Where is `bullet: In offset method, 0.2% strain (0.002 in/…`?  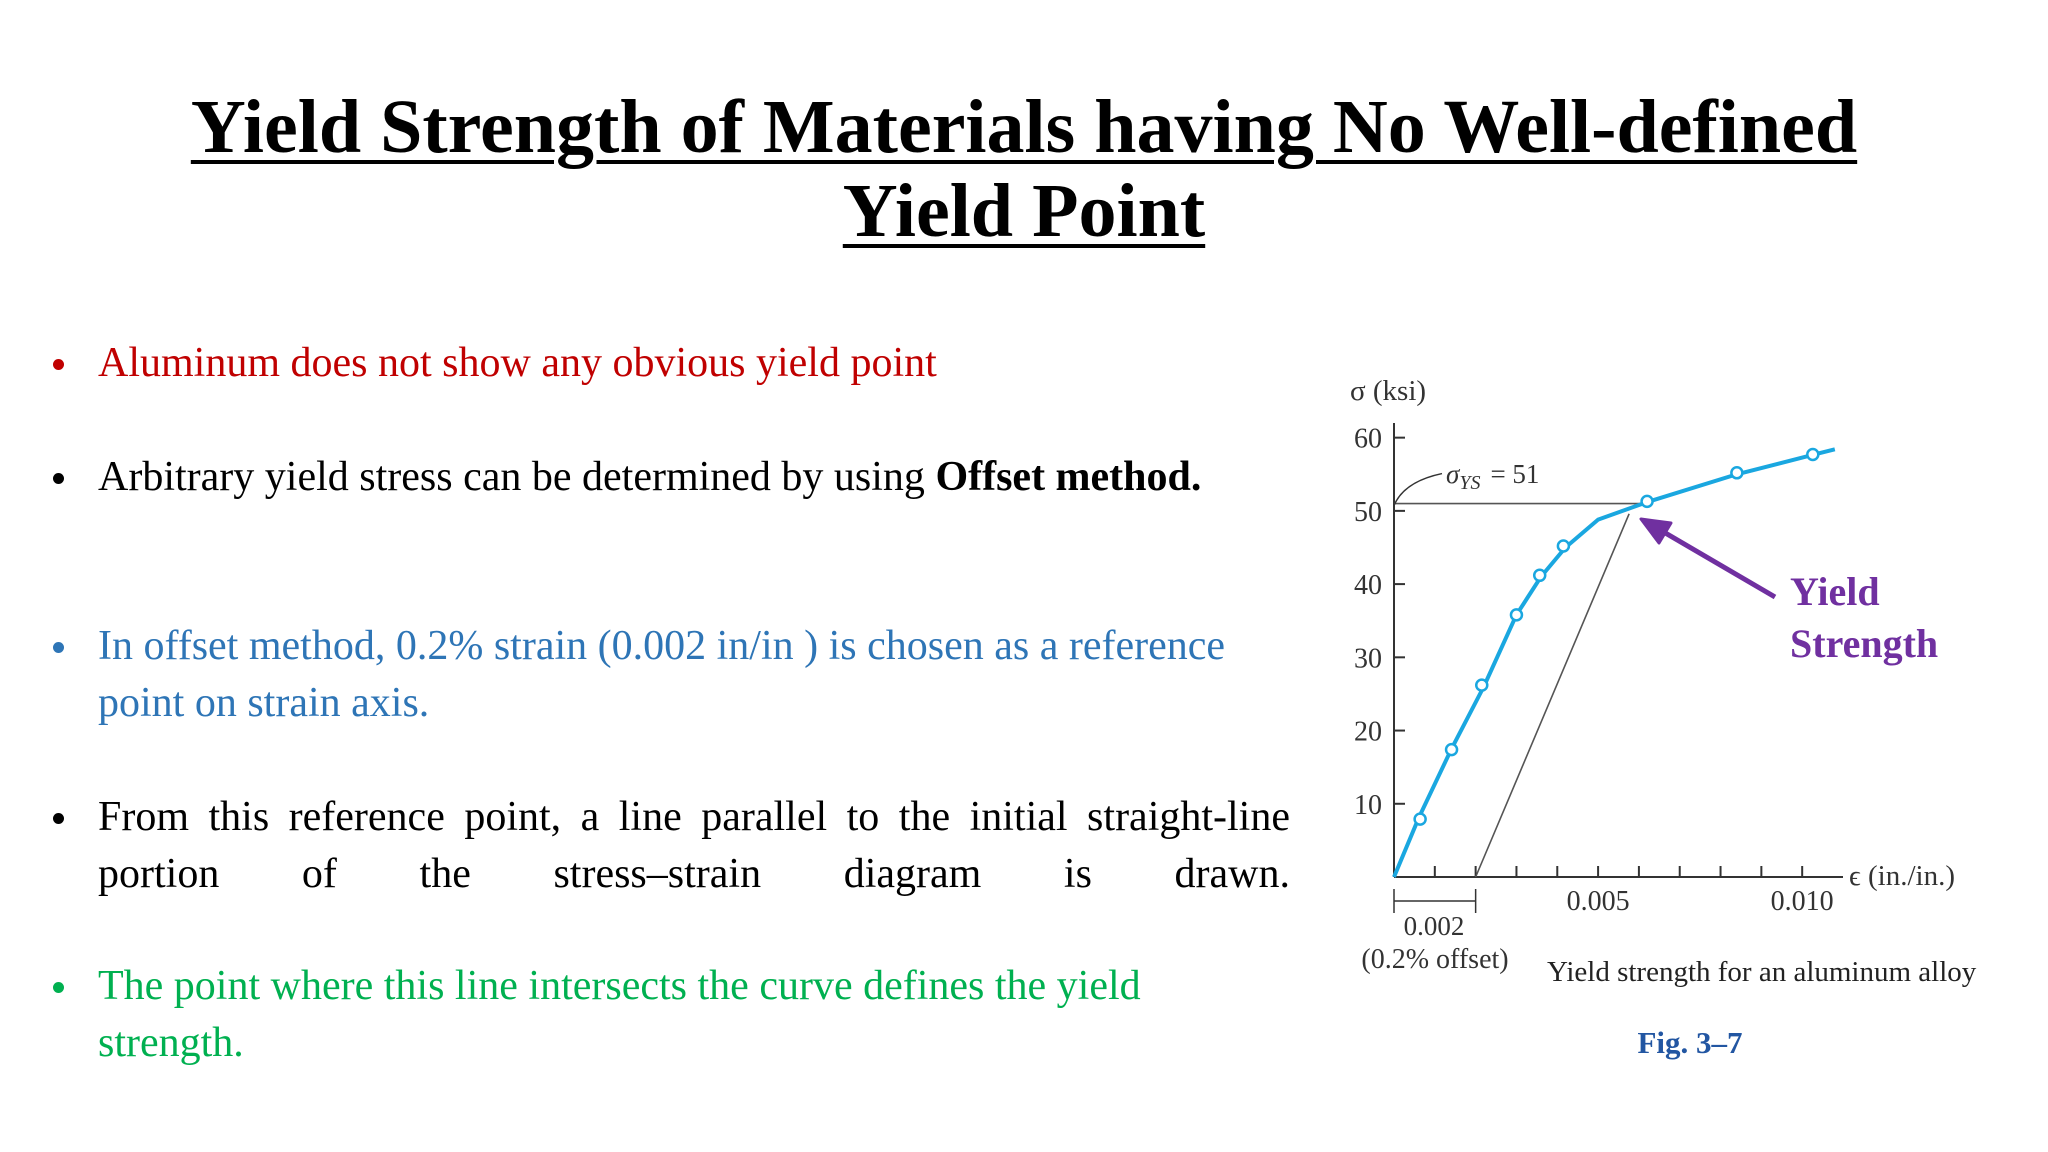
bullet: In offset method, 0.2% strain (0.002 in/… is located at coordinates (671, 675).